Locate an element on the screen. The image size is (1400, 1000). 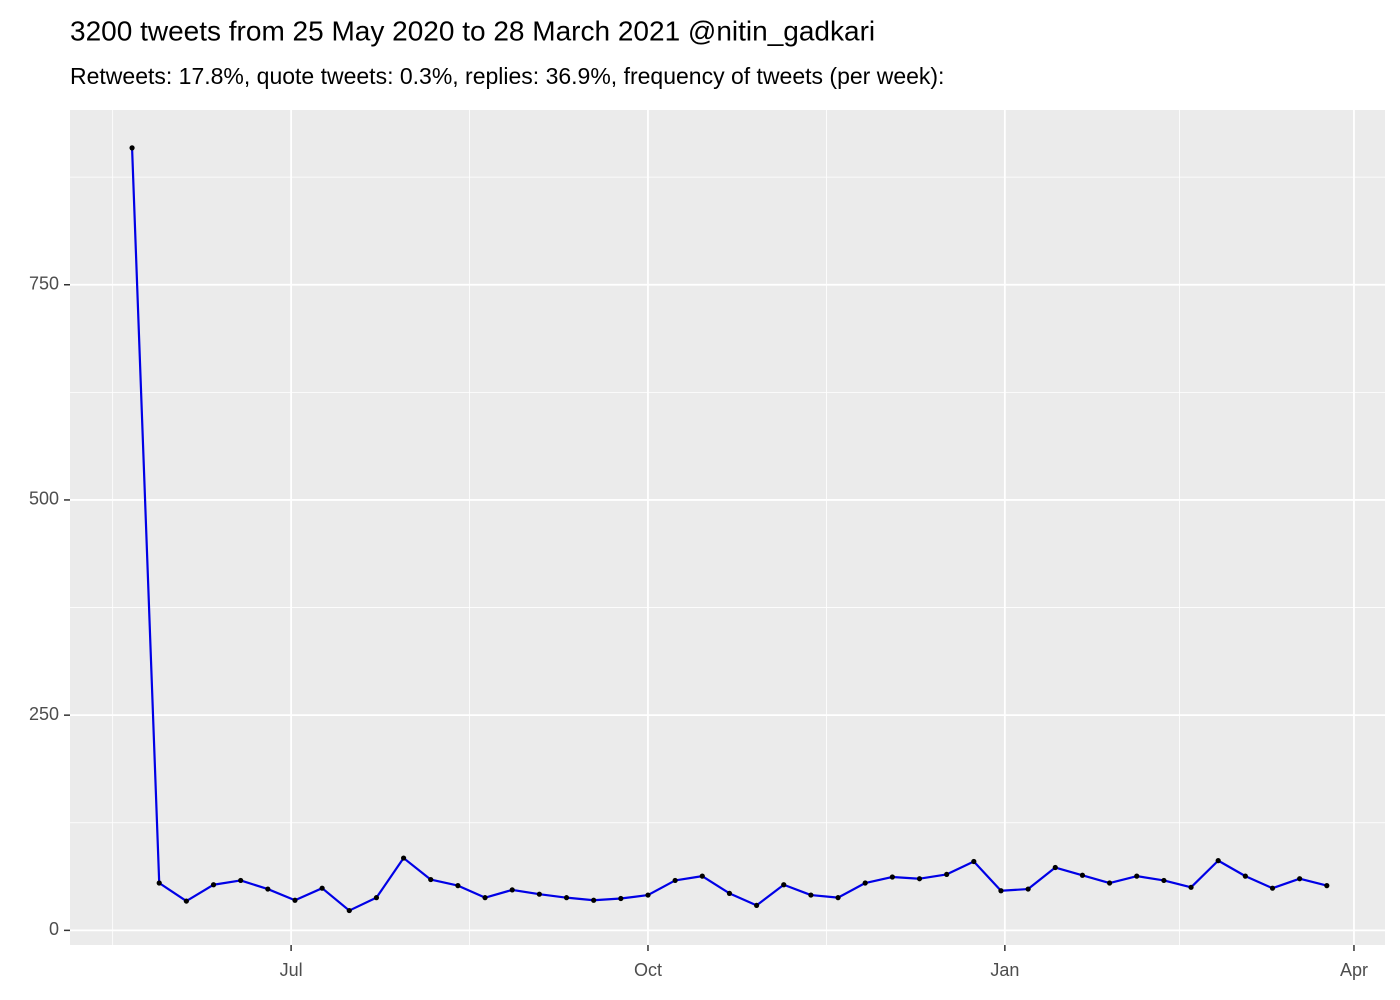
y-tick-label: 750 is located at coordinates (44, 283).